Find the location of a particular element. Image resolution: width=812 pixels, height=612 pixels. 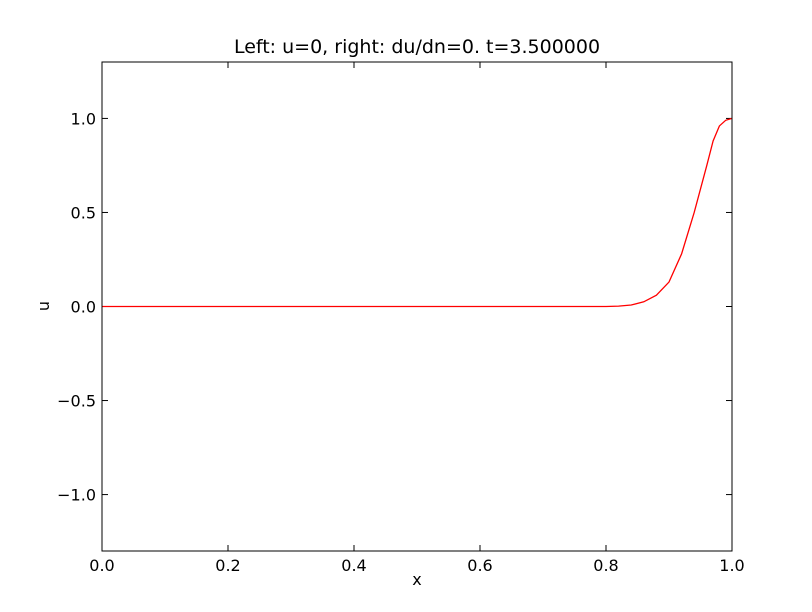

x-tick-label: 0.6 is located at coordinates (479, 565).